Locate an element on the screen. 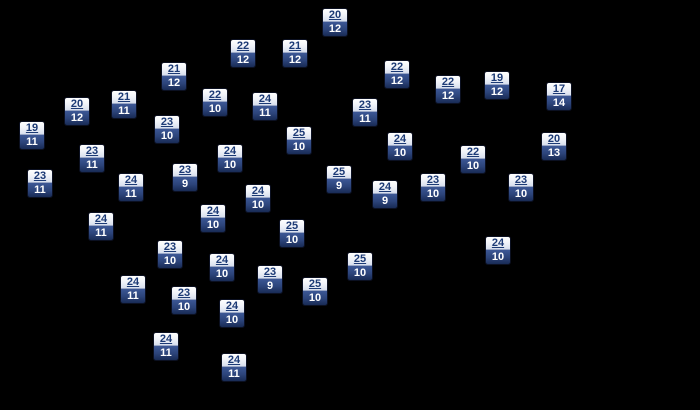 This screenshot has height=410, width=700. temperature-marker: 21 11 is located at coordinates (124, 104).